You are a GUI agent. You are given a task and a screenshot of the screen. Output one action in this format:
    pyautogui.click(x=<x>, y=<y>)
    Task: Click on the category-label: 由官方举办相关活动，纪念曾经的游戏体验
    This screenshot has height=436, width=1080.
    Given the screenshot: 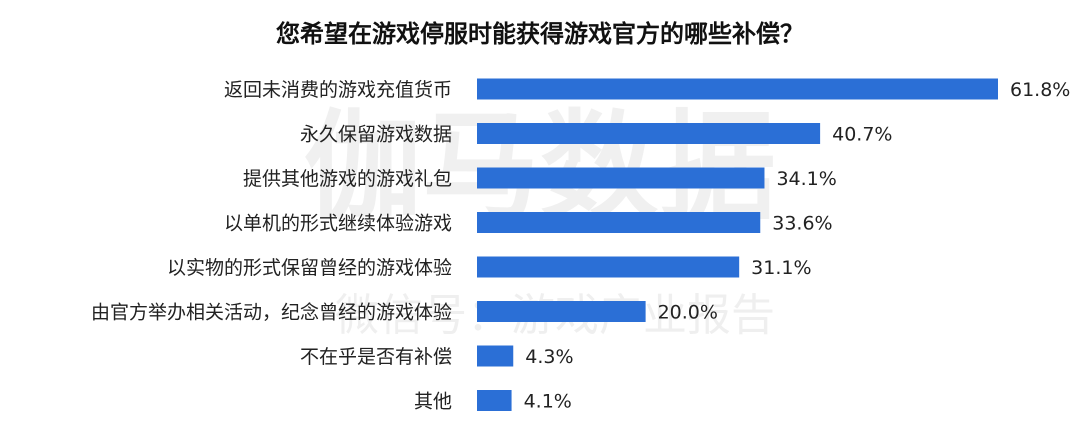 What is the action you would take?
    pyautogui.click(x=271, y=312)
    